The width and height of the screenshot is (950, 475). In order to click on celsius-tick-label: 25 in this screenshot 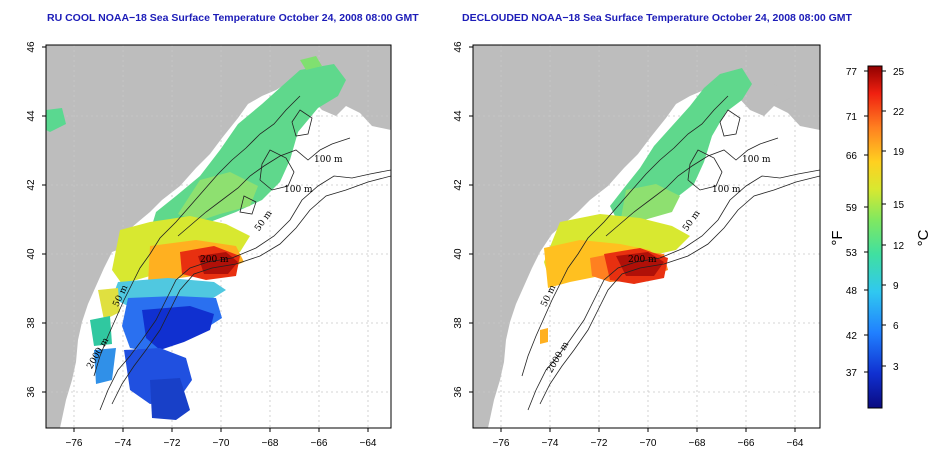, I will do `click(899, 72)`.